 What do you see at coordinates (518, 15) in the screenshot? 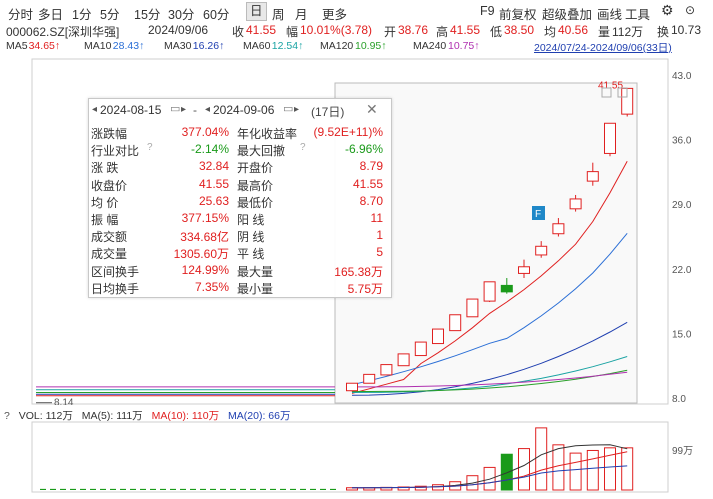
I see `toolbar-tool: 前复权` at bounding box center [518, 15].